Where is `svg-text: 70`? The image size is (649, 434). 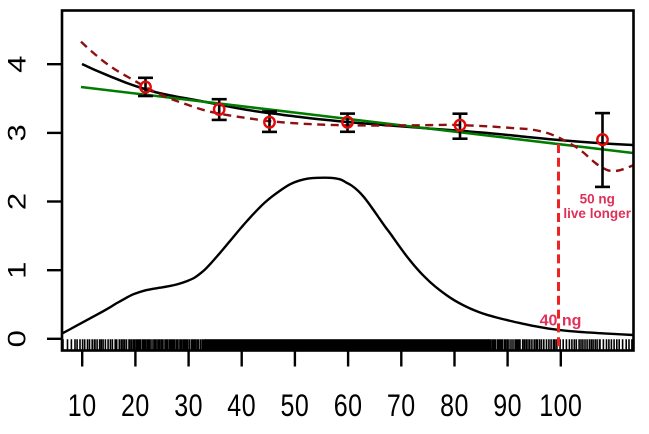 svg-text: 70 is located at coordinates (401, 404).